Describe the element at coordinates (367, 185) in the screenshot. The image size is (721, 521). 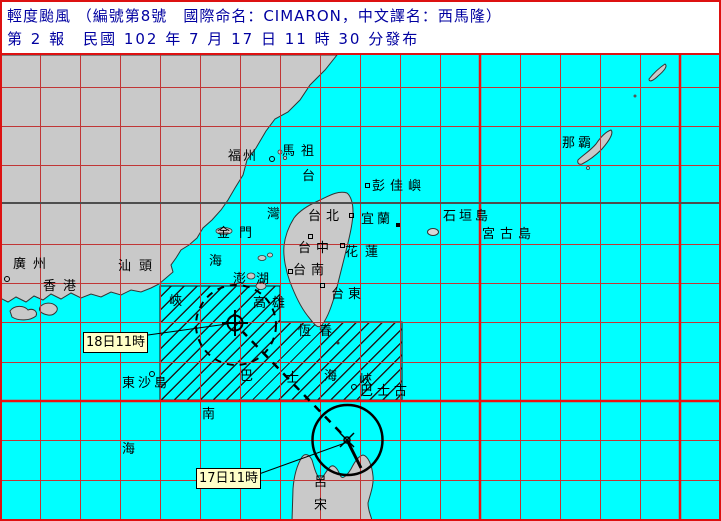
I see `pengjiayu-marker` at that location.